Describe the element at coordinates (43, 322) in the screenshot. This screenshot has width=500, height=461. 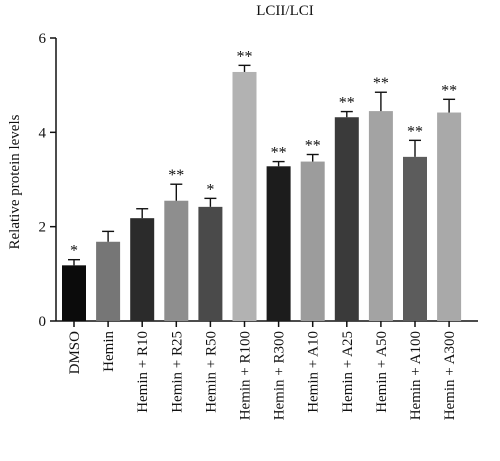
I see `y-tick-label: 0` at that location.